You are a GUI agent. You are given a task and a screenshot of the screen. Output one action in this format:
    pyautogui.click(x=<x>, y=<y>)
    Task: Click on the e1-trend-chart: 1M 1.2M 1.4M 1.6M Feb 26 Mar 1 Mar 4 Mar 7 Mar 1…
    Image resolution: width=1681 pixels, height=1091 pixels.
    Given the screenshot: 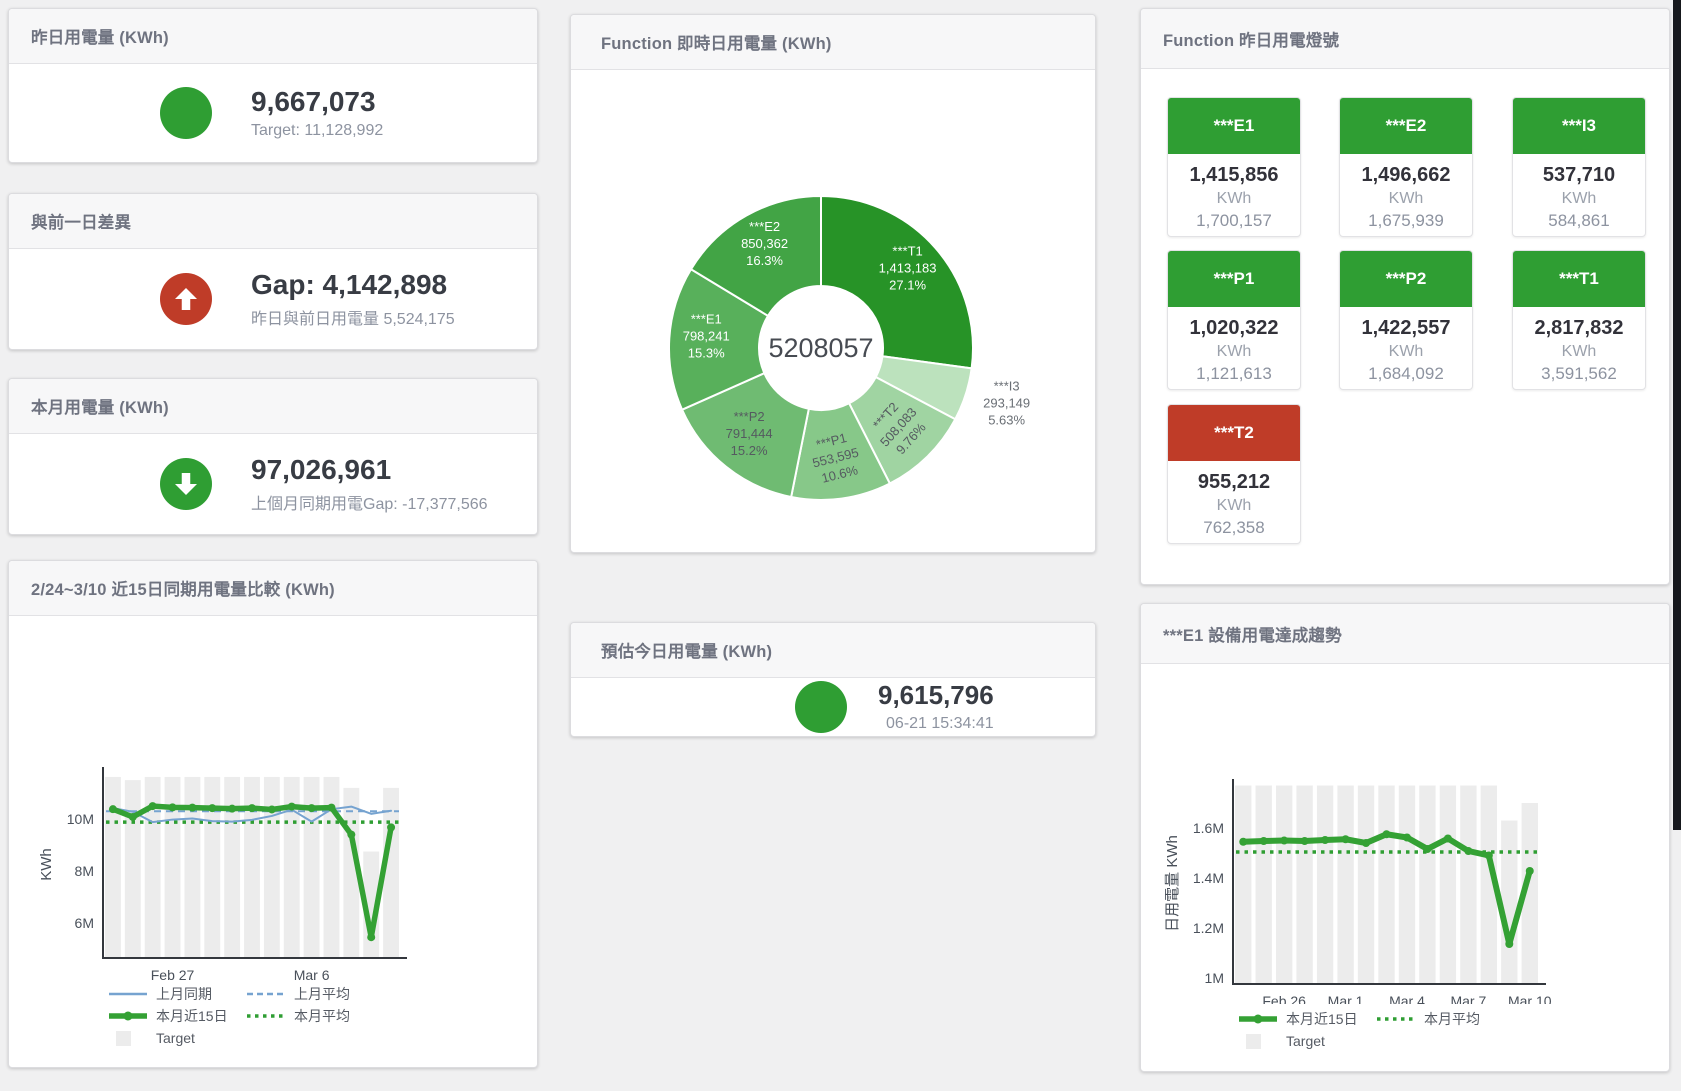 What is the action you would take?
    pyautogui.click(x=1406, y=804)
    